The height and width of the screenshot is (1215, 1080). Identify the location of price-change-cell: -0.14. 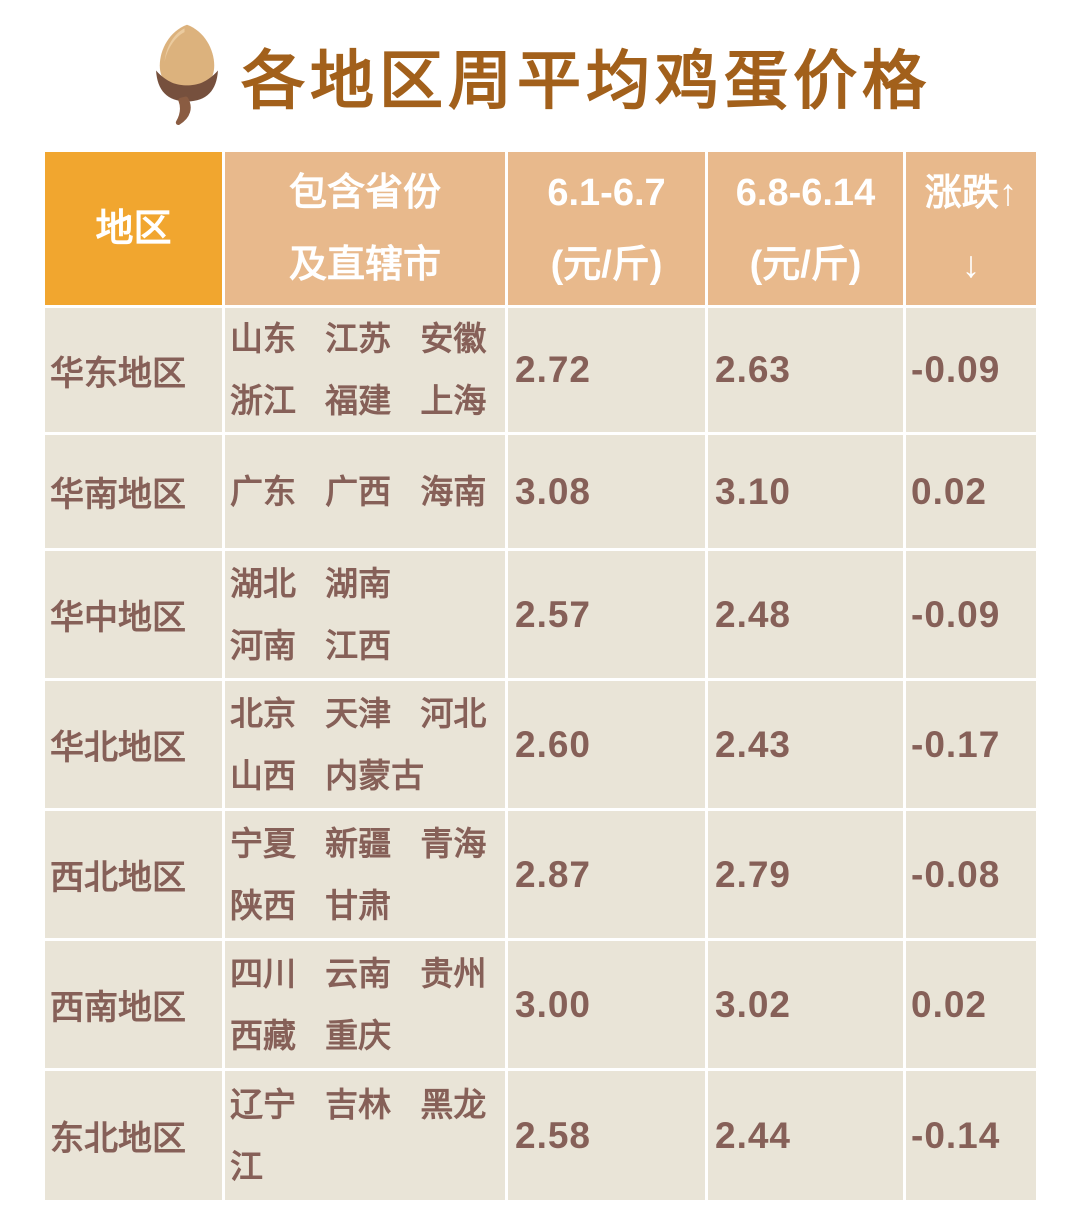
(971, 1135).